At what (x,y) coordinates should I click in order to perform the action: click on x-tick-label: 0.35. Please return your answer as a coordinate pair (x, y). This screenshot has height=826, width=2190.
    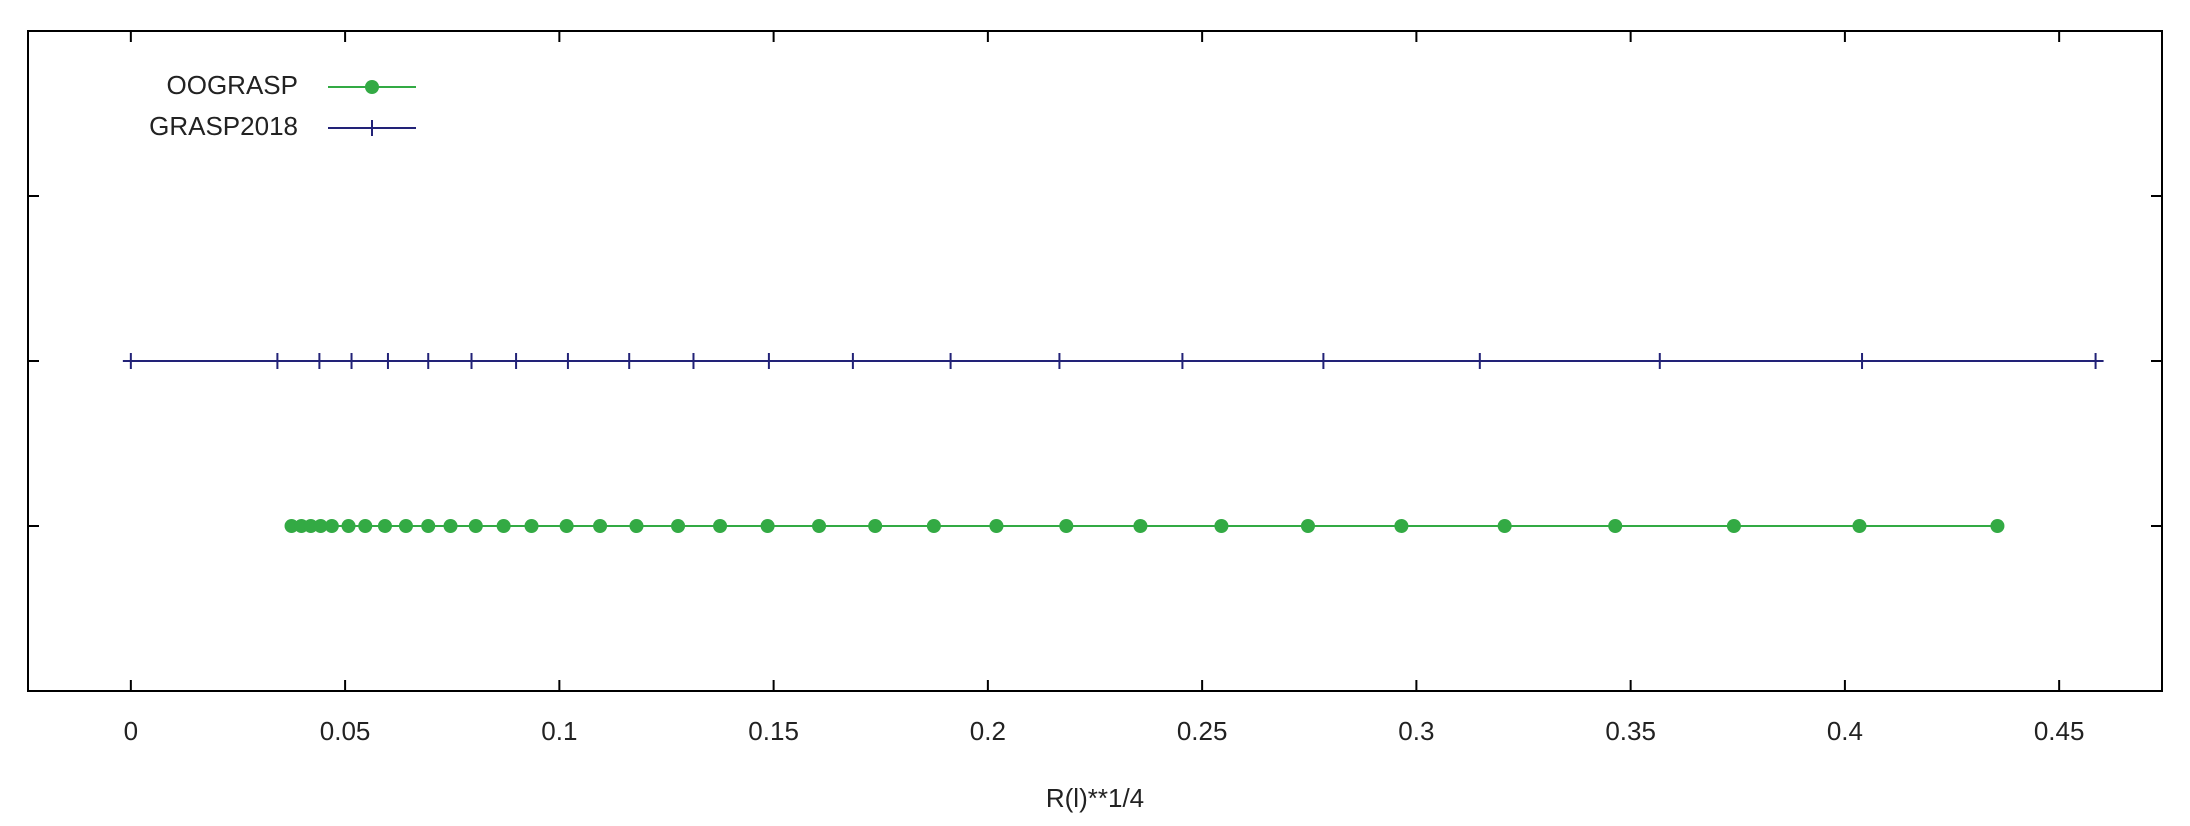
    Looking at the image, I should click on (1630, 731).